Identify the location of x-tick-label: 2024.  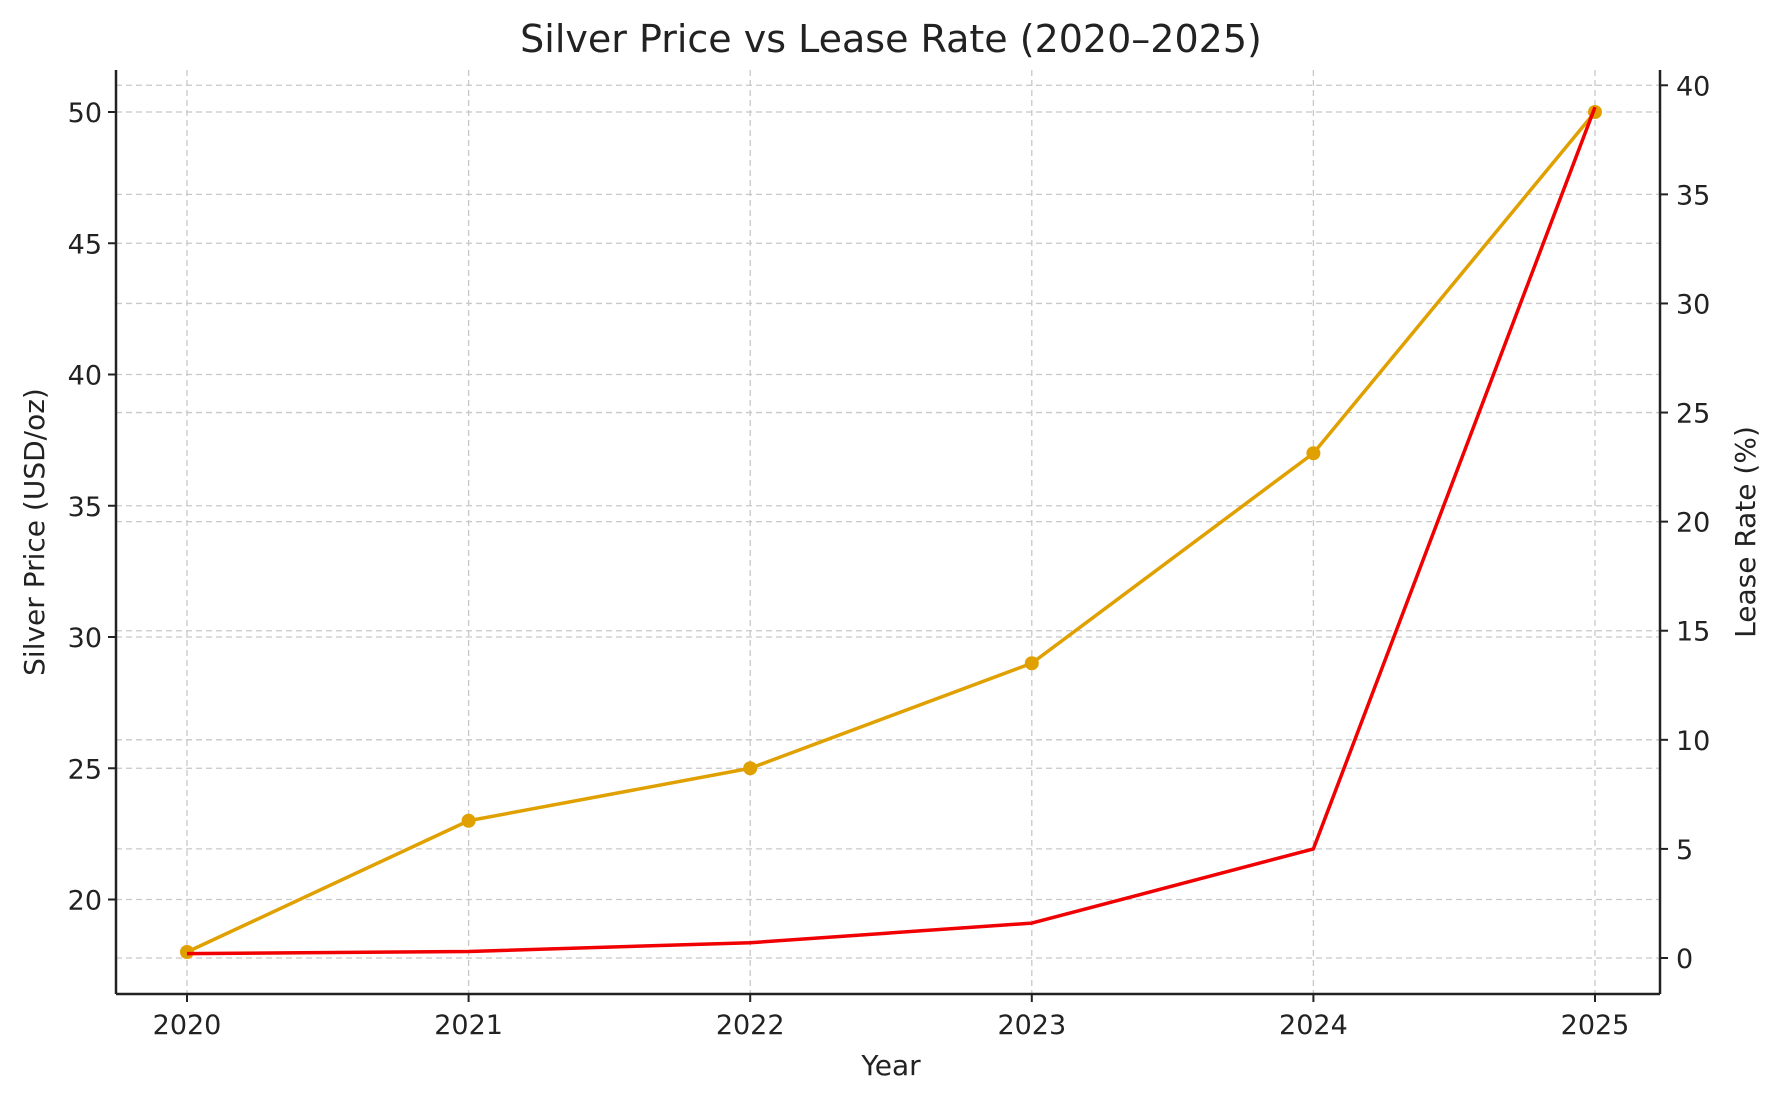
(1313, 1025).